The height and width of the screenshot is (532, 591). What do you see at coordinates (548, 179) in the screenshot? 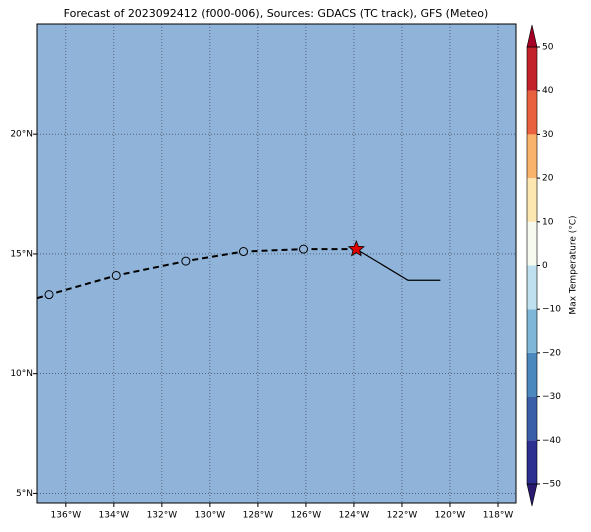
I see `colorbar-tick-label: 20` at bounding box center [548, 179].